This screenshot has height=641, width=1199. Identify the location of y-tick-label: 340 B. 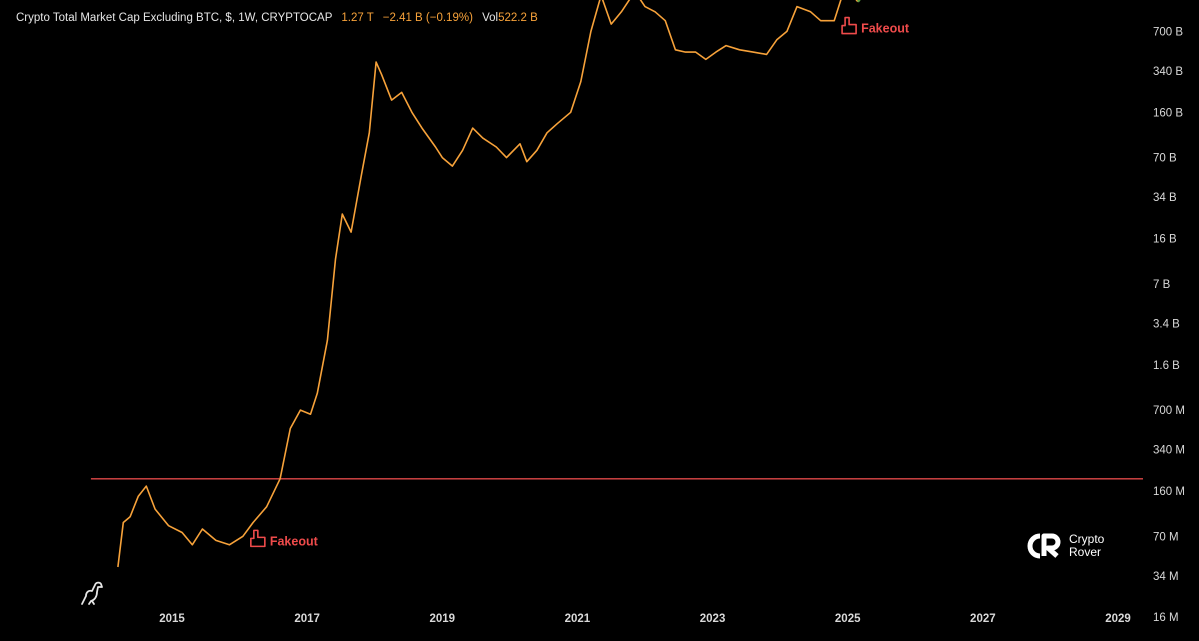
(1168, 72).